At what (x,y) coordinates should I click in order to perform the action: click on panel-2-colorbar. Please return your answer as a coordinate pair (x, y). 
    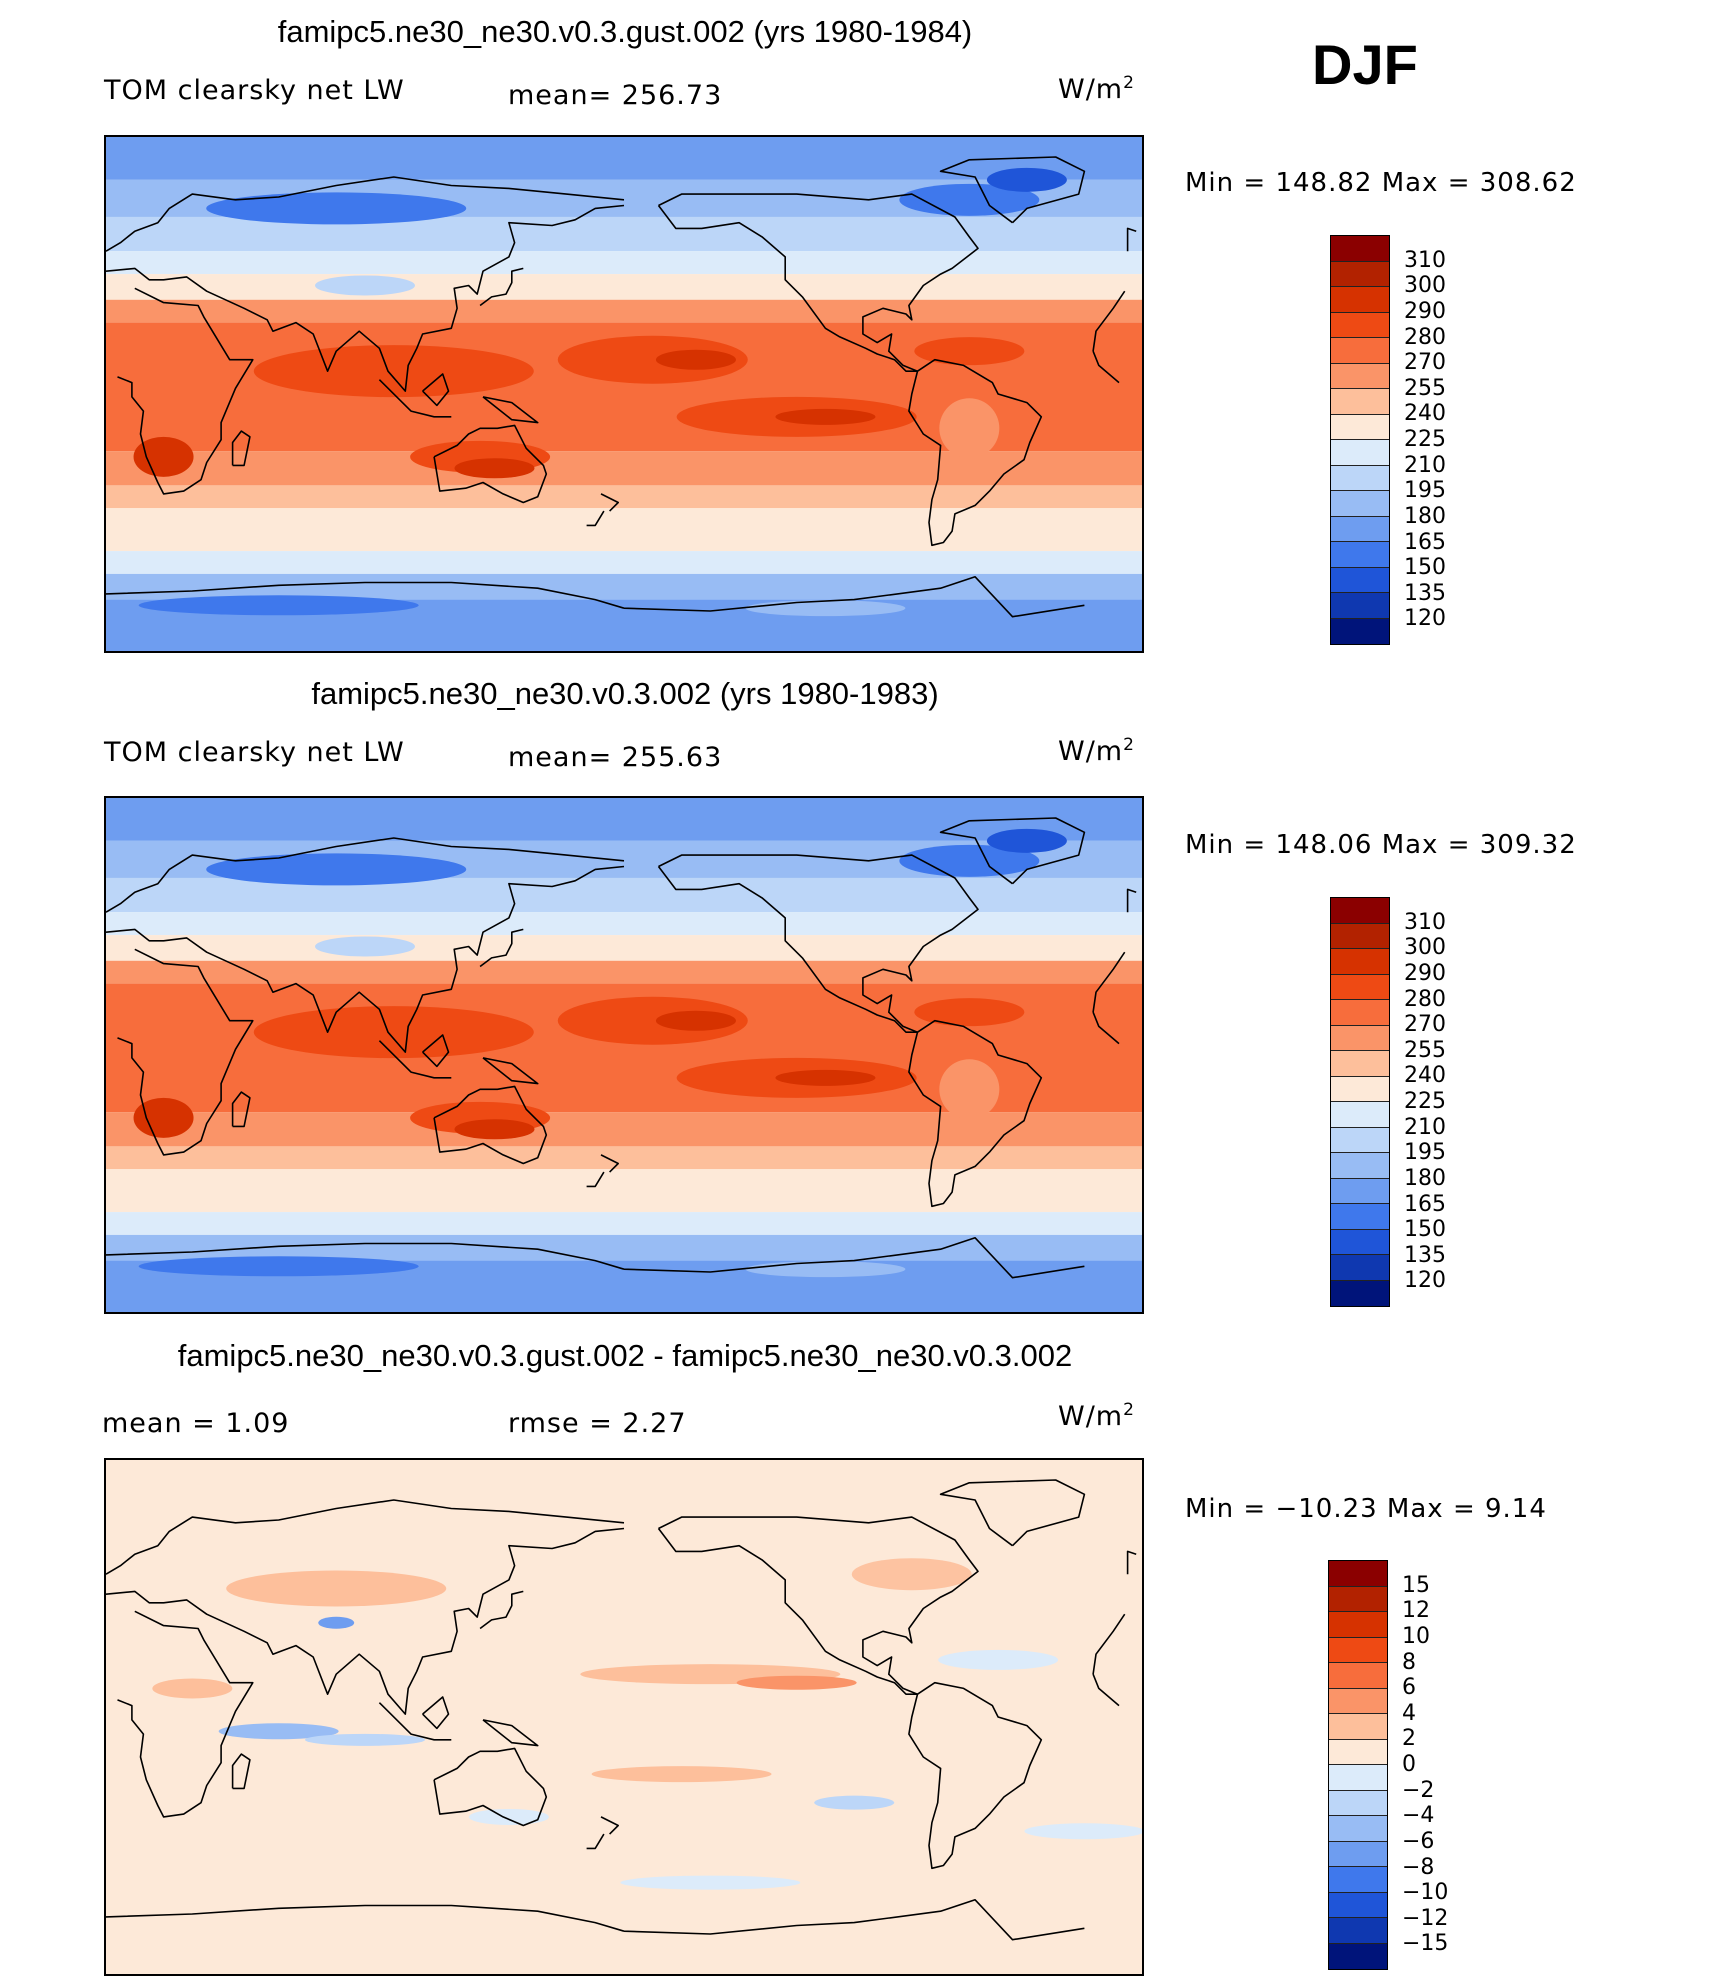
    Looking at the image, I should click on (1360, 1102).